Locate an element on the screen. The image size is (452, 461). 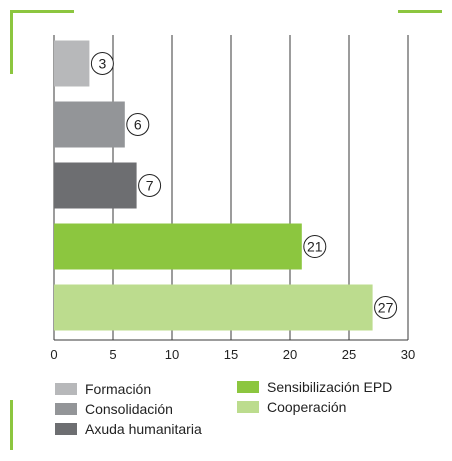
legend-label: Sensibilización EPD is located at coordinates (330, 387).